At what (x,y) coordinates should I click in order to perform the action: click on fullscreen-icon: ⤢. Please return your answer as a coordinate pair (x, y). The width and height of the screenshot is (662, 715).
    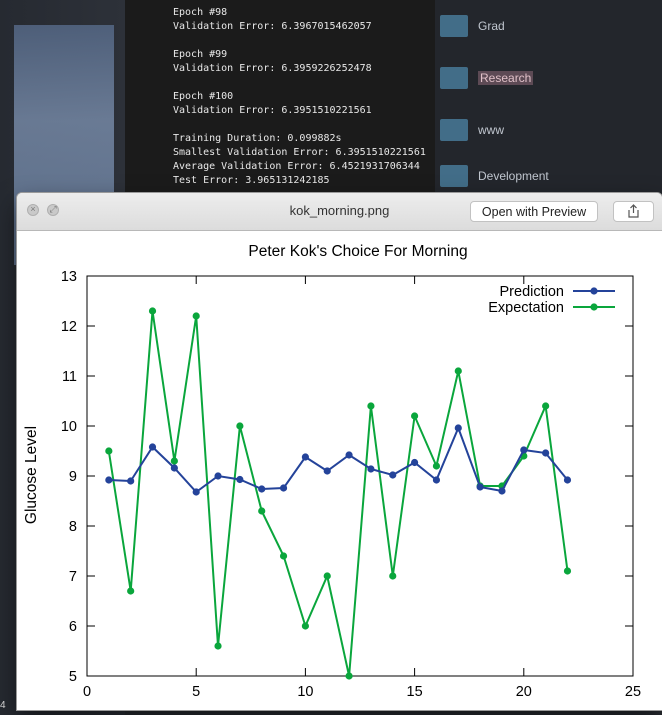
    Looking at the image, I should click on (53, 209).